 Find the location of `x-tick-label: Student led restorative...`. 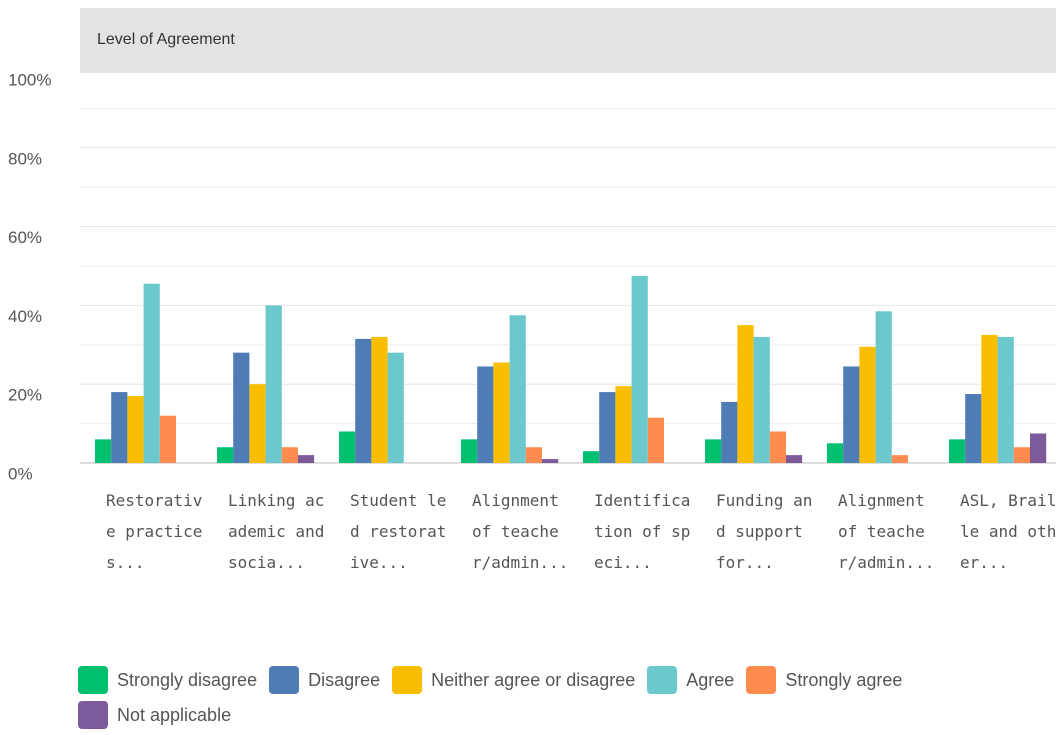

x-tick-label: Student led restorative... is located at coordinates (398, 531).